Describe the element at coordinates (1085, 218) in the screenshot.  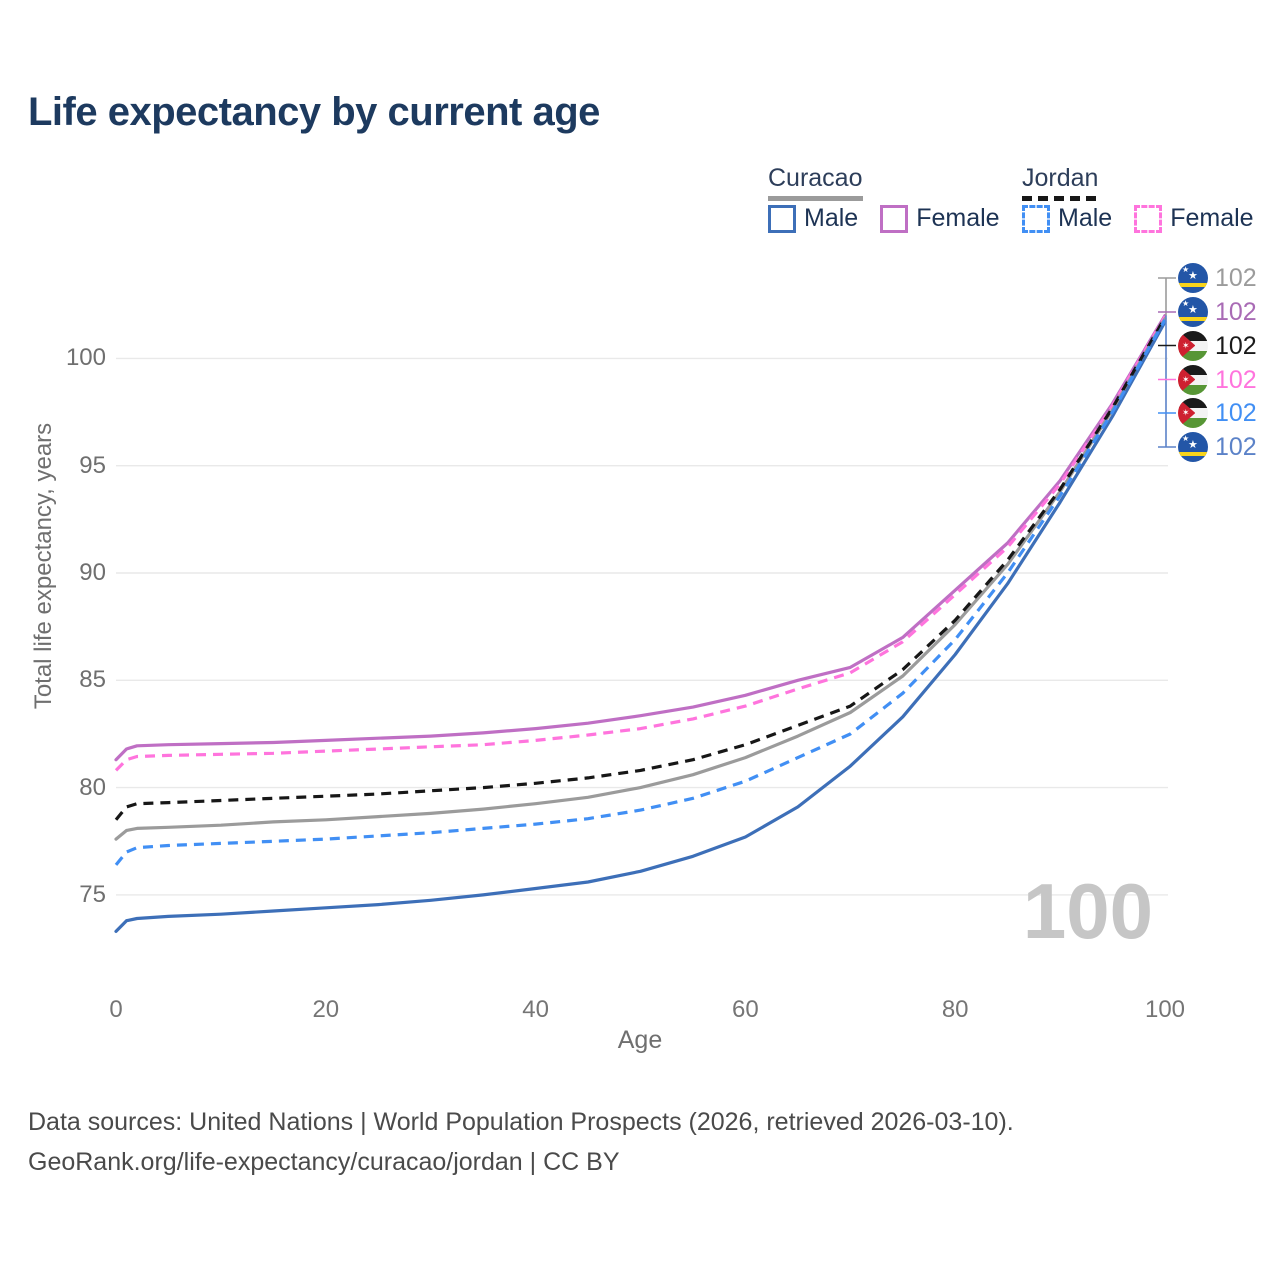
I see `legend-item-jordan-male-label: Male` at that location.